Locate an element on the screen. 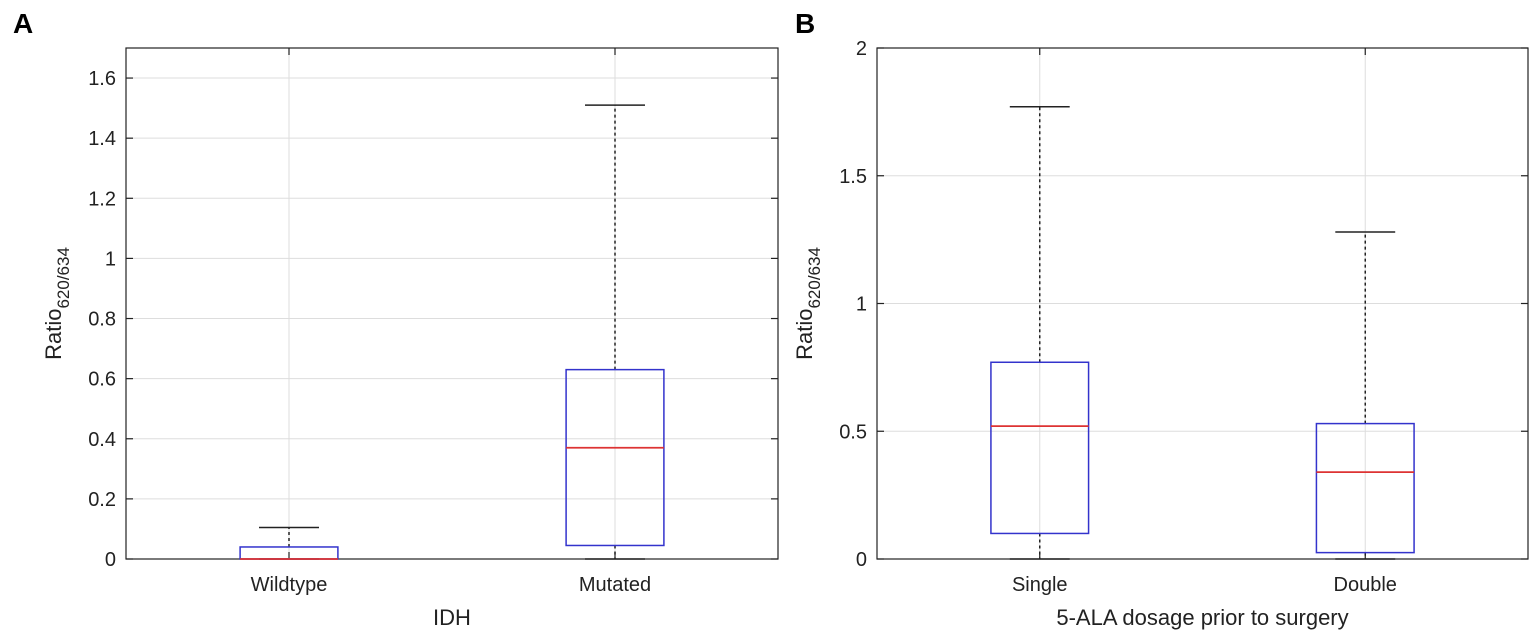 The height and width of the screenshot is (638, 1535). panel-b-ytick-label-3: 1.5 is located at coordinates (853, 177).